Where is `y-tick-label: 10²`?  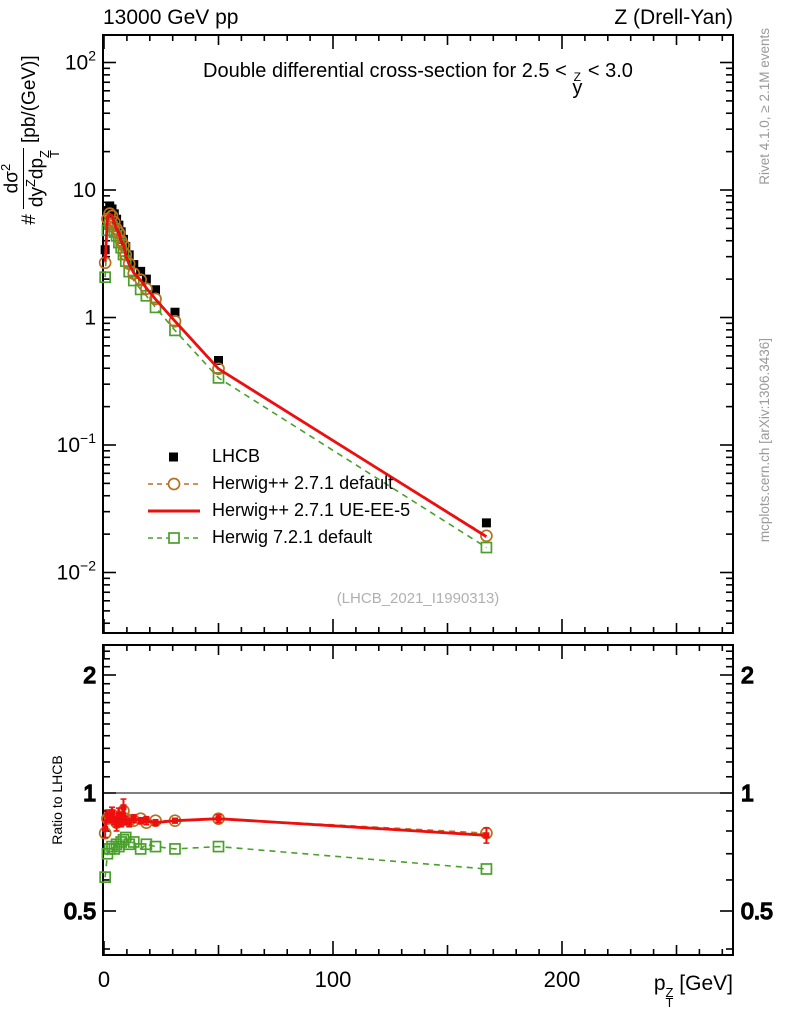 y-tick-label: 10² is located at coordinates (80, 61).